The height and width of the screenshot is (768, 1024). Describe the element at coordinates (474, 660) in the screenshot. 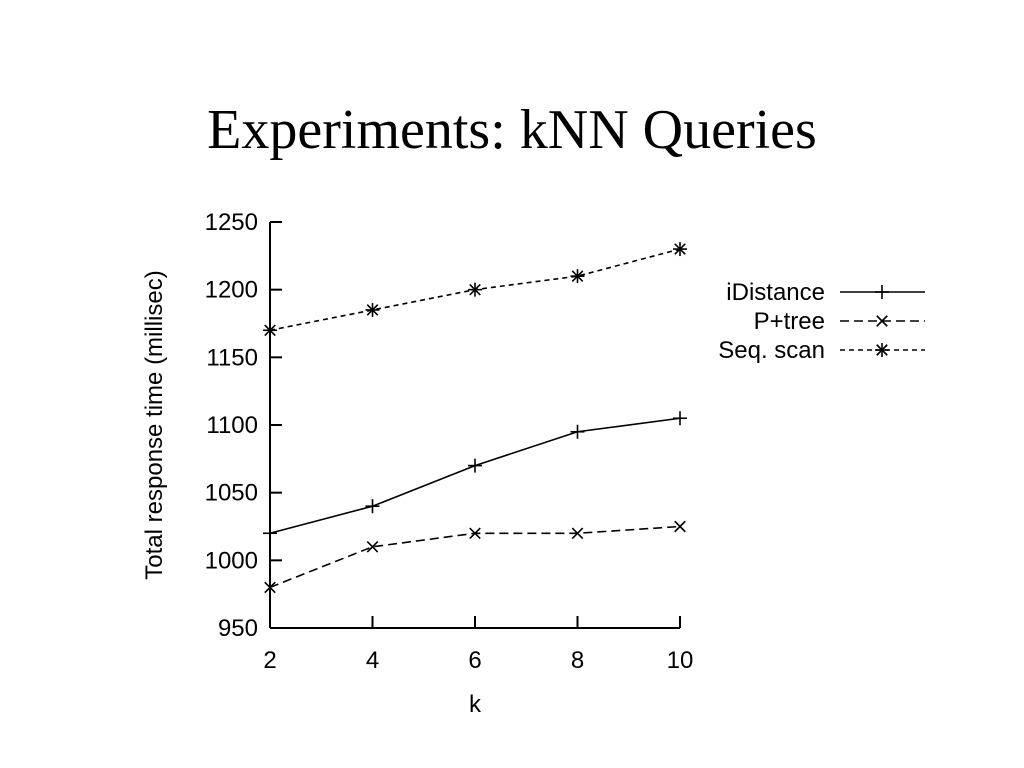

I see `x-tick-label: 6` at that location.